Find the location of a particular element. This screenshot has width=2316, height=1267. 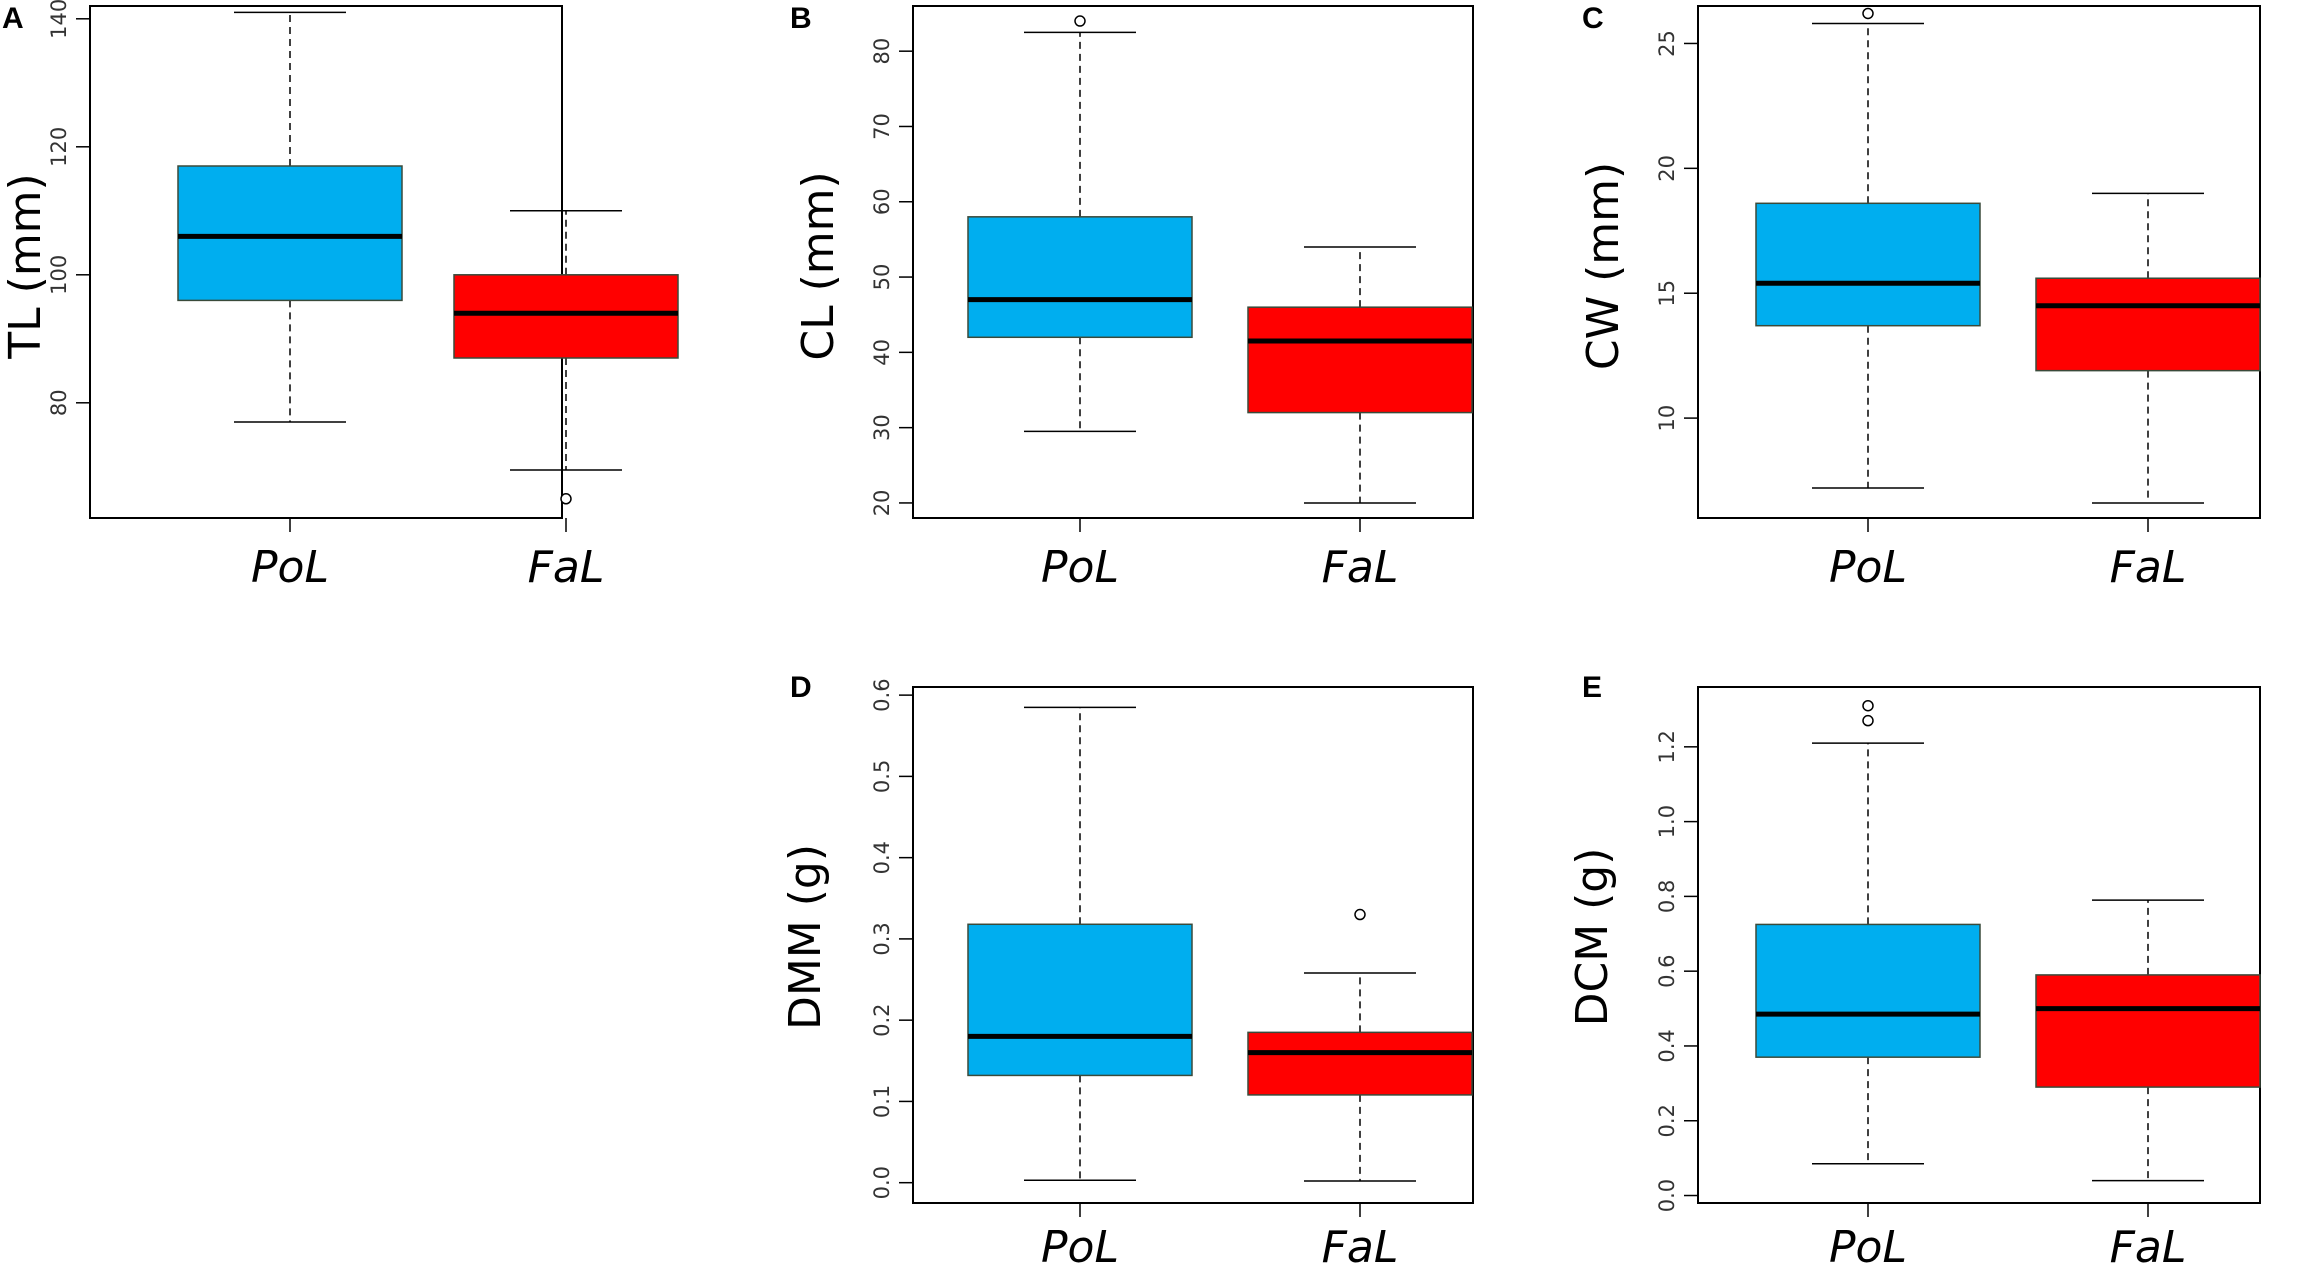

y-tick-label-e: 0.0 is located at coordinates (1667, 1195).